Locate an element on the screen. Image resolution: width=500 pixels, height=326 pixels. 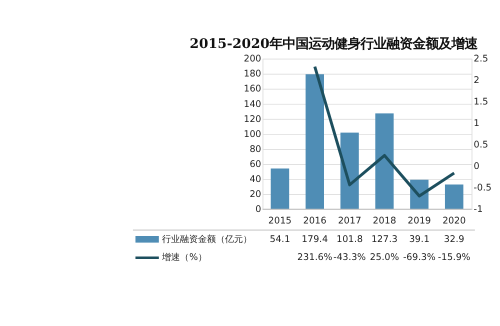
x-tick-label: 2018 is located at coordinates (384, 220).